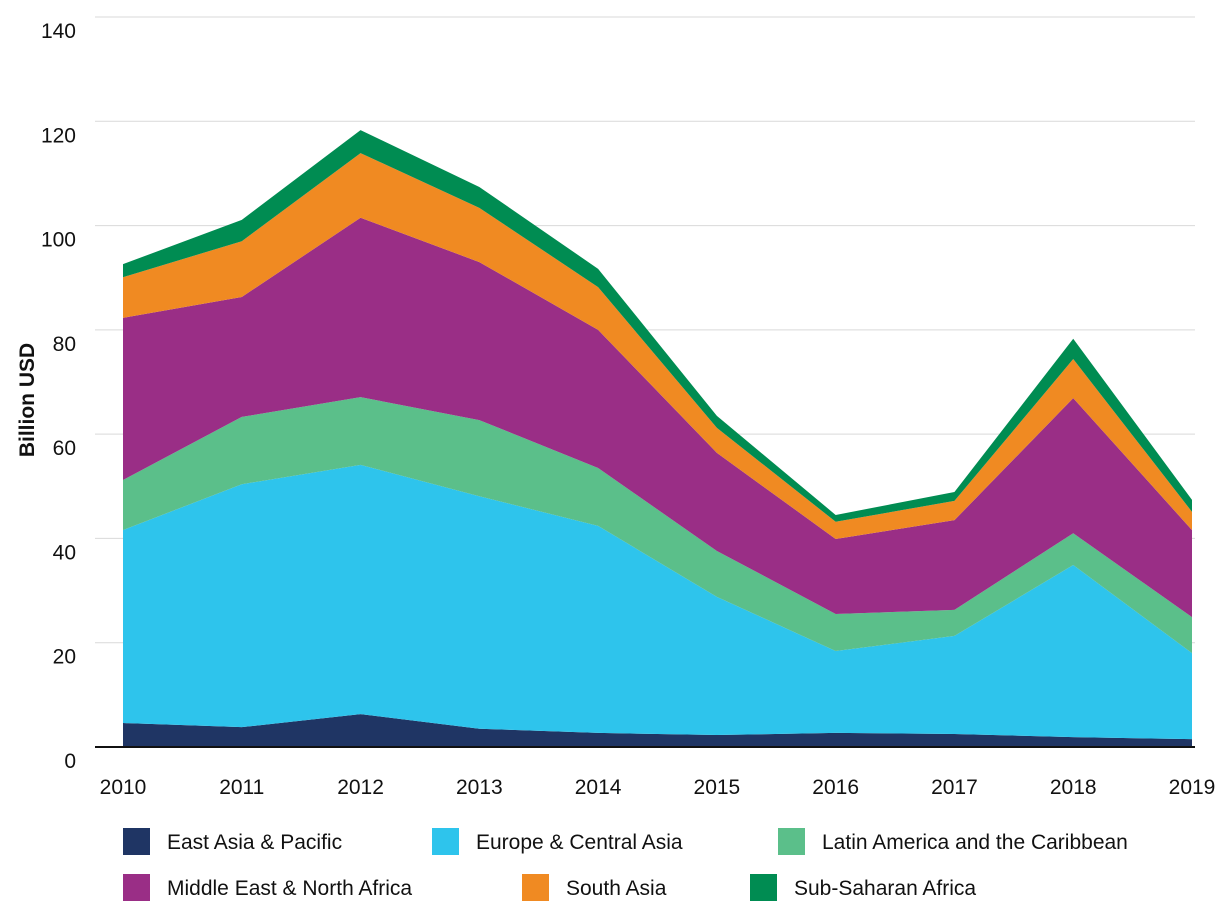 The image size is (1215, 902). Describe the element at coordinates (58, 240) in the screenshot. I see `y-tick-label: 100` at that location.